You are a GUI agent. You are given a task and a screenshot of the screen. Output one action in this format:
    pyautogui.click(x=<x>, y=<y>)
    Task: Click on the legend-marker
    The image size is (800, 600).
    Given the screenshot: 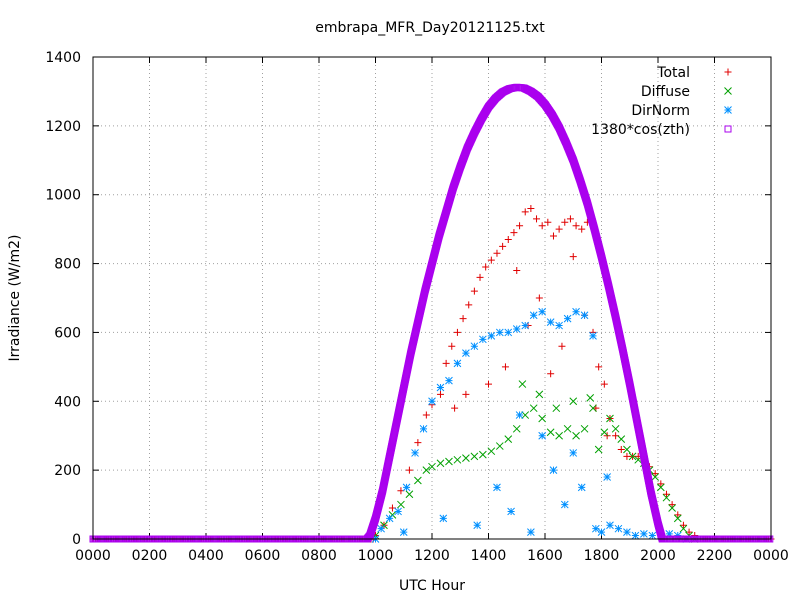 What is the action you would take?
    pyautogui.click(x=728, y=91)
    